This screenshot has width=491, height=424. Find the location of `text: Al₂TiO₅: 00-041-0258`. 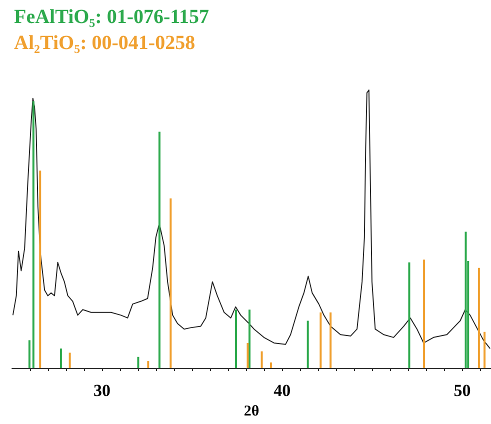

text: Al₂TiO₅: 00-041-0258 is located at coordinates (105, 43).